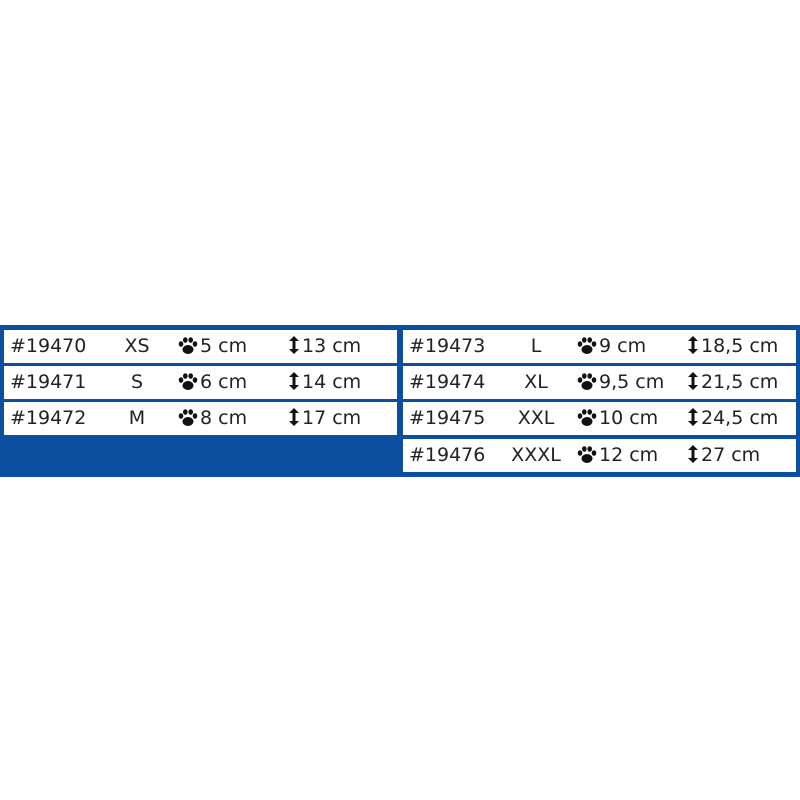  I want to click on width-value: 8 cm, so click(224, 418).